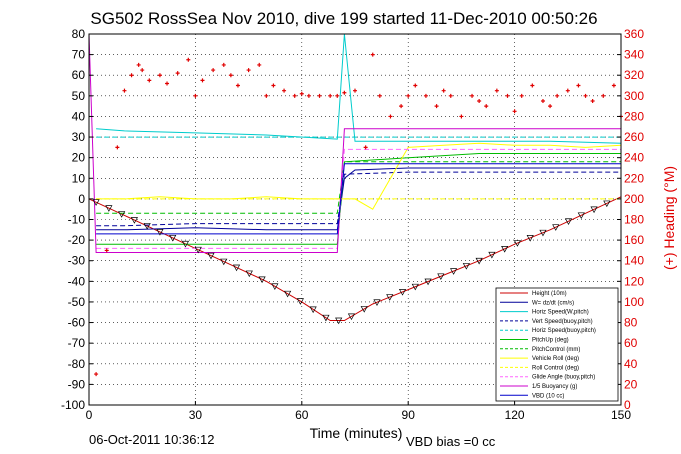 The width and height of the screenshot is (681, 454). I want to click on legend-label: PitchControl (mm), so click(556, 350).